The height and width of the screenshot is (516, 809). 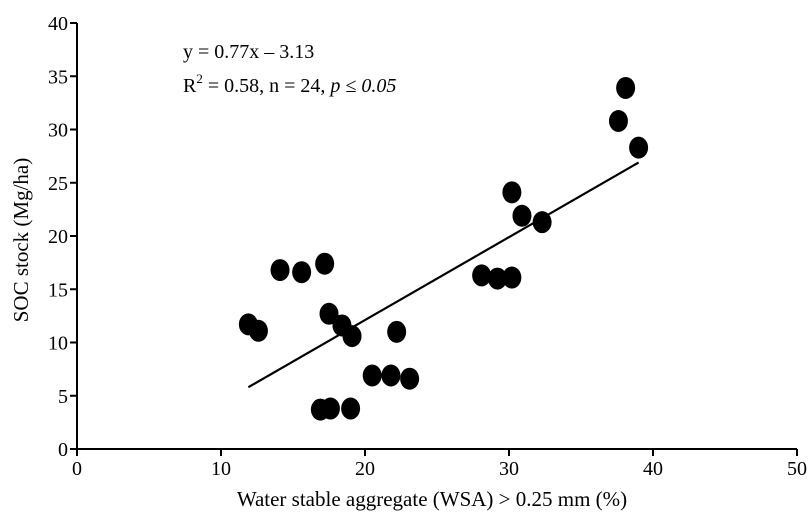 I want to click on regression-stats: R2 = 0.58, n = 24, p ≤ 0.05, so click(x=289, y=84).